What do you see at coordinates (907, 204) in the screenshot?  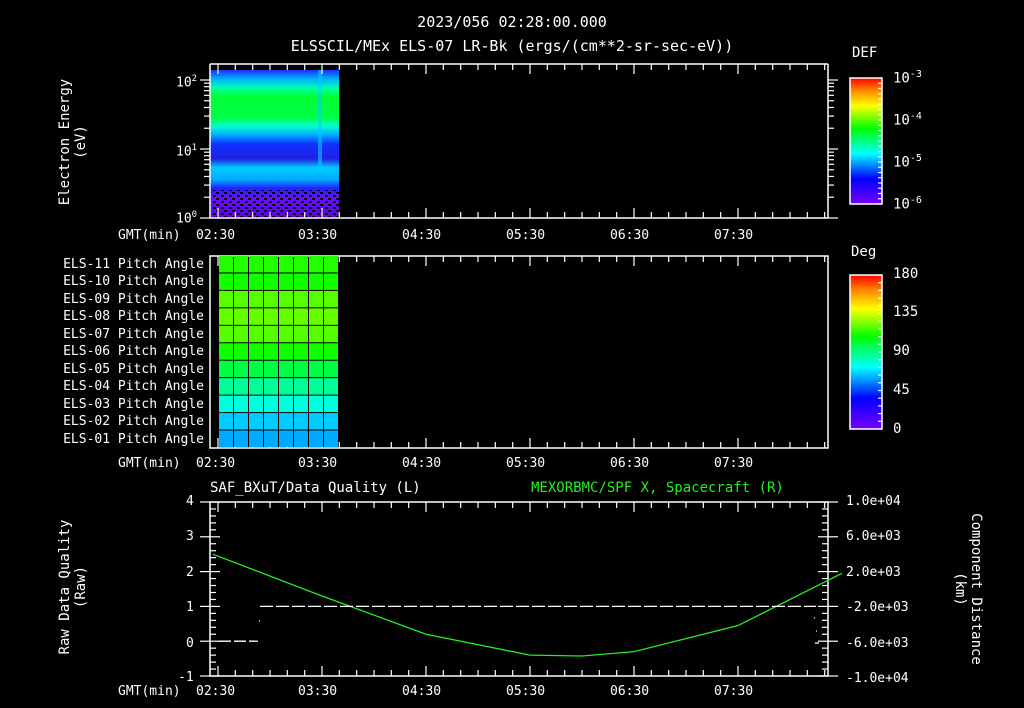 I see `def-cb-1e-6: 10-6` at bounding box center [907, 204].